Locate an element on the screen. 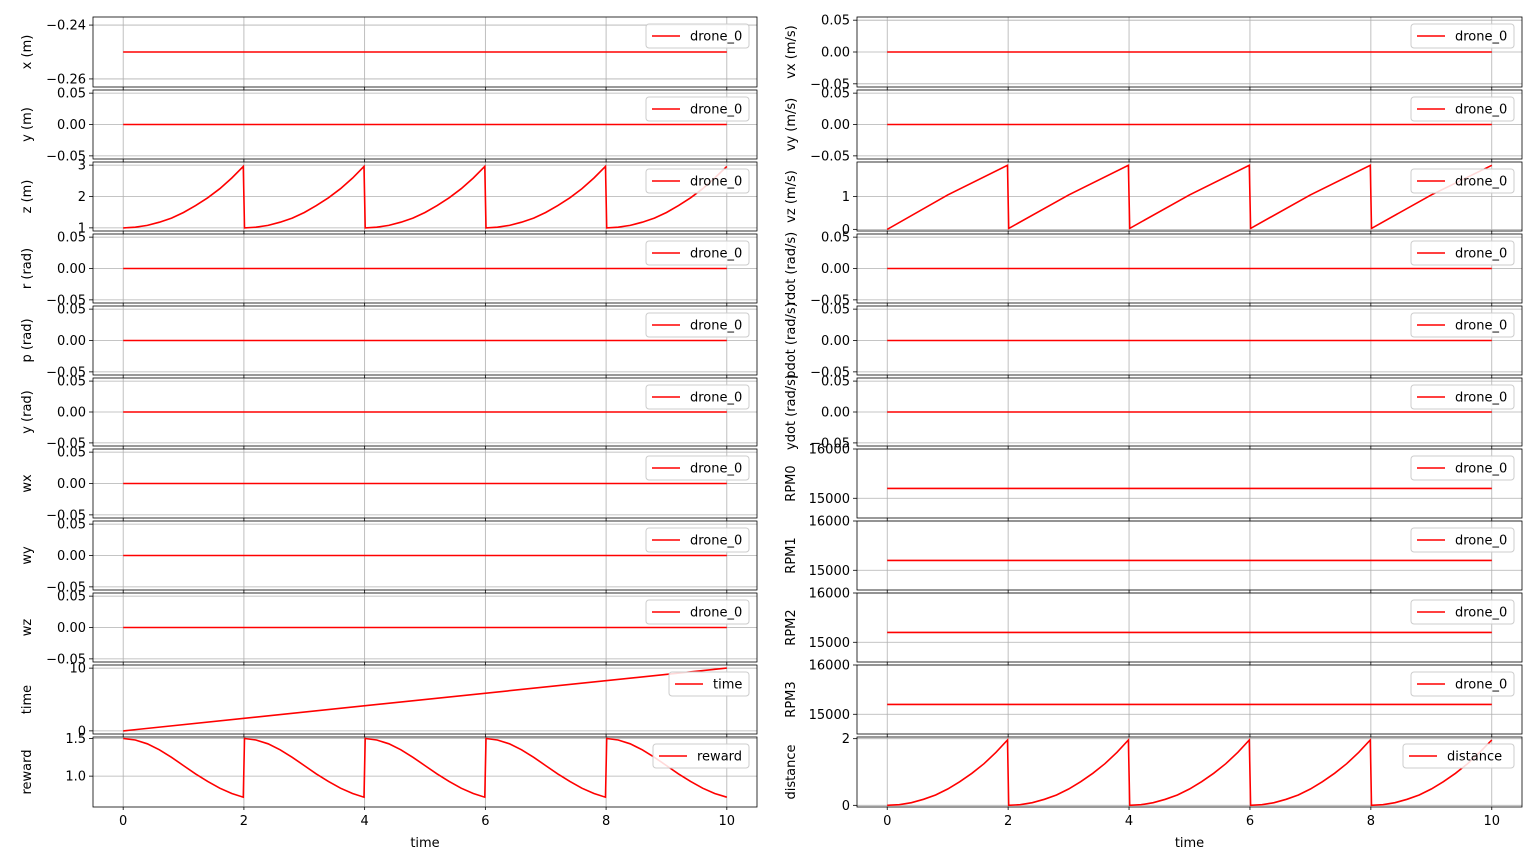  y-axis-label: distance is located at coordinates (791, 771).